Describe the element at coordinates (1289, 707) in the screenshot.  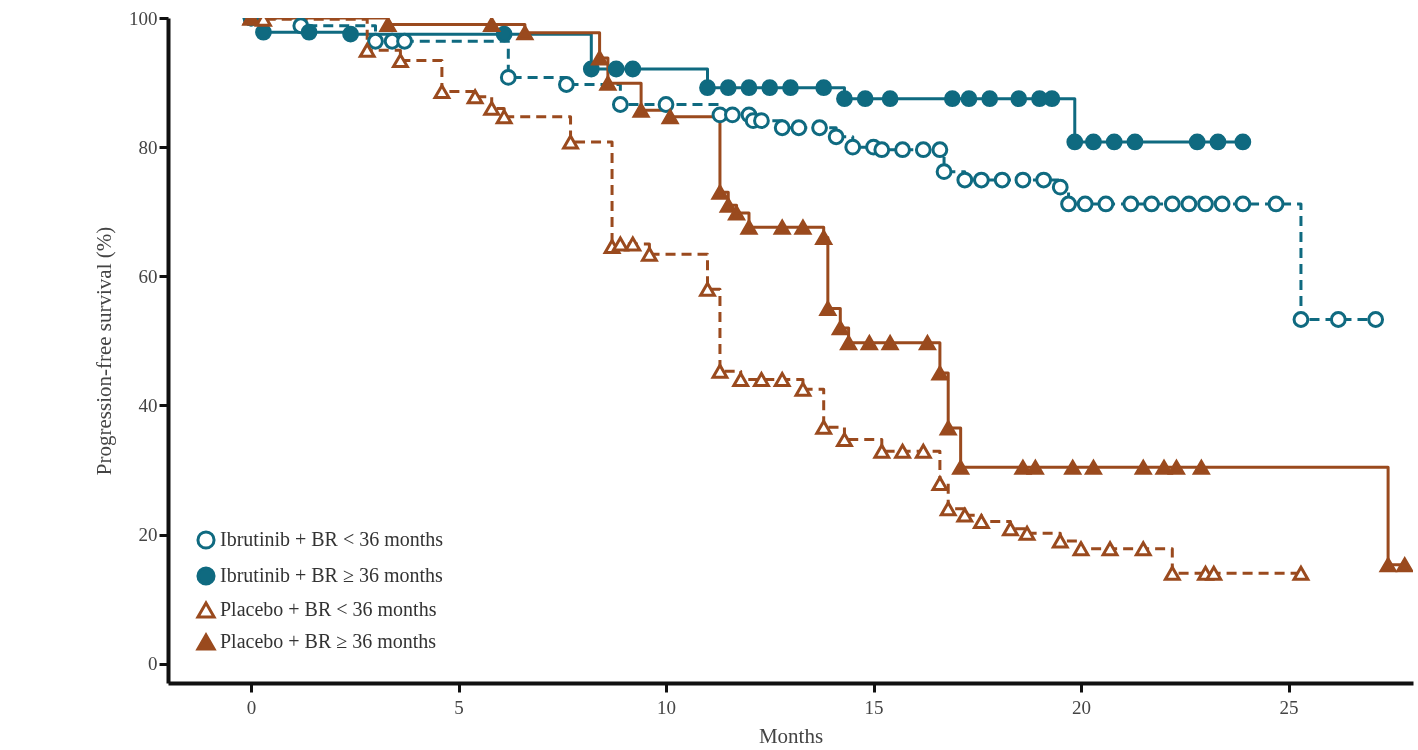
I see `x-tick-label: 25` at that location.